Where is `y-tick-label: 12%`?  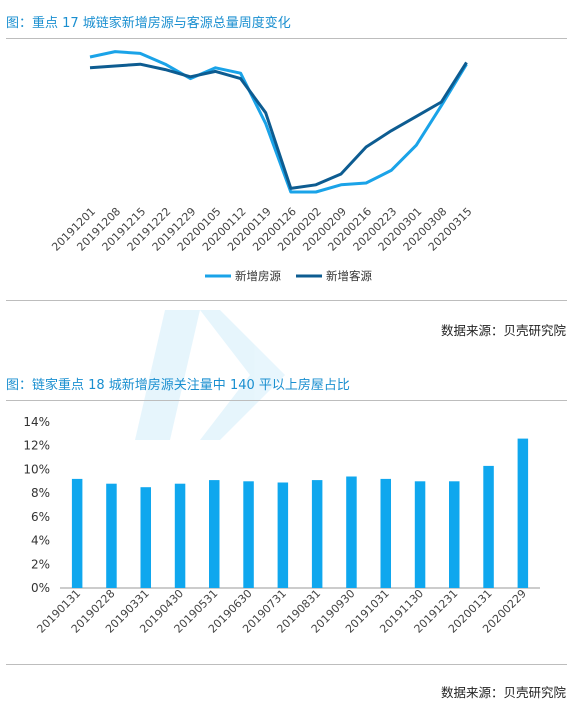 y-tick-label: 12% is located at coordinates (36, 446).